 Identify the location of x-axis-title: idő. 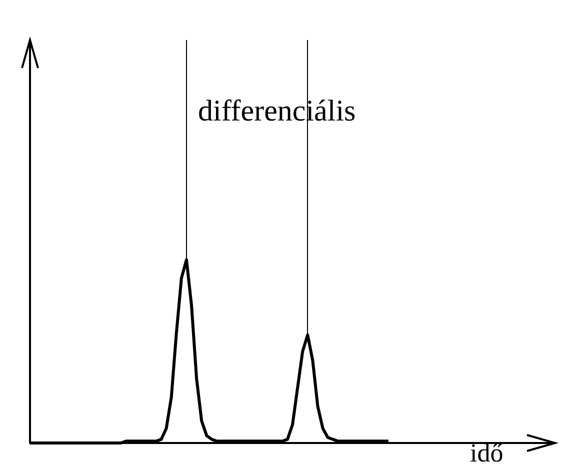
(487, 453).